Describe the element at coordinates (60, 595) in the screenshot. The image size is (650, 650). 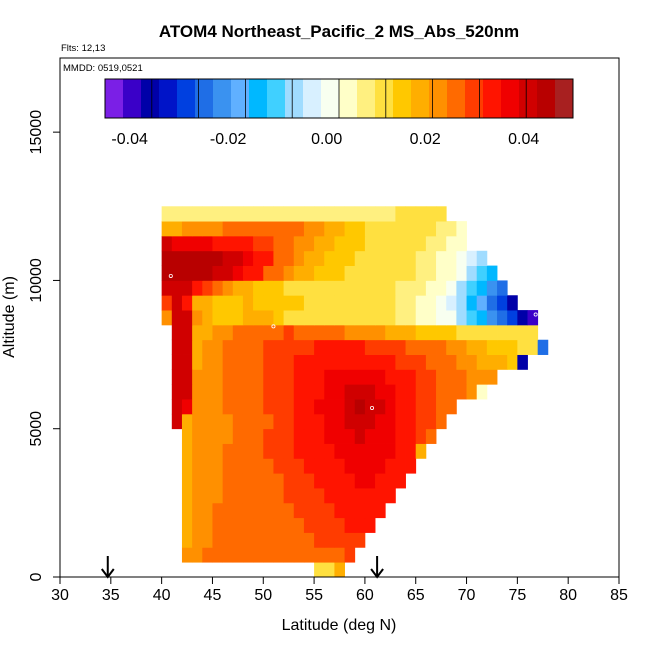
I see `x-tick-label: 30` at that location.